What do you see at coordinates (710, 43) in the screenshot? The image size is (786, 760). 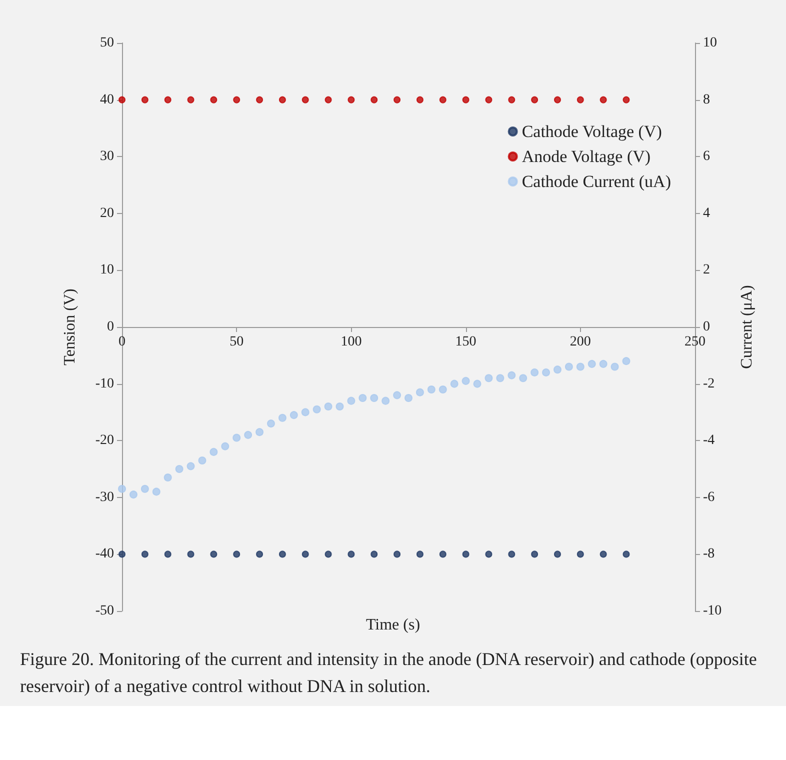 I see `y2-tick-label: 10` at bounding box center [710, 43].